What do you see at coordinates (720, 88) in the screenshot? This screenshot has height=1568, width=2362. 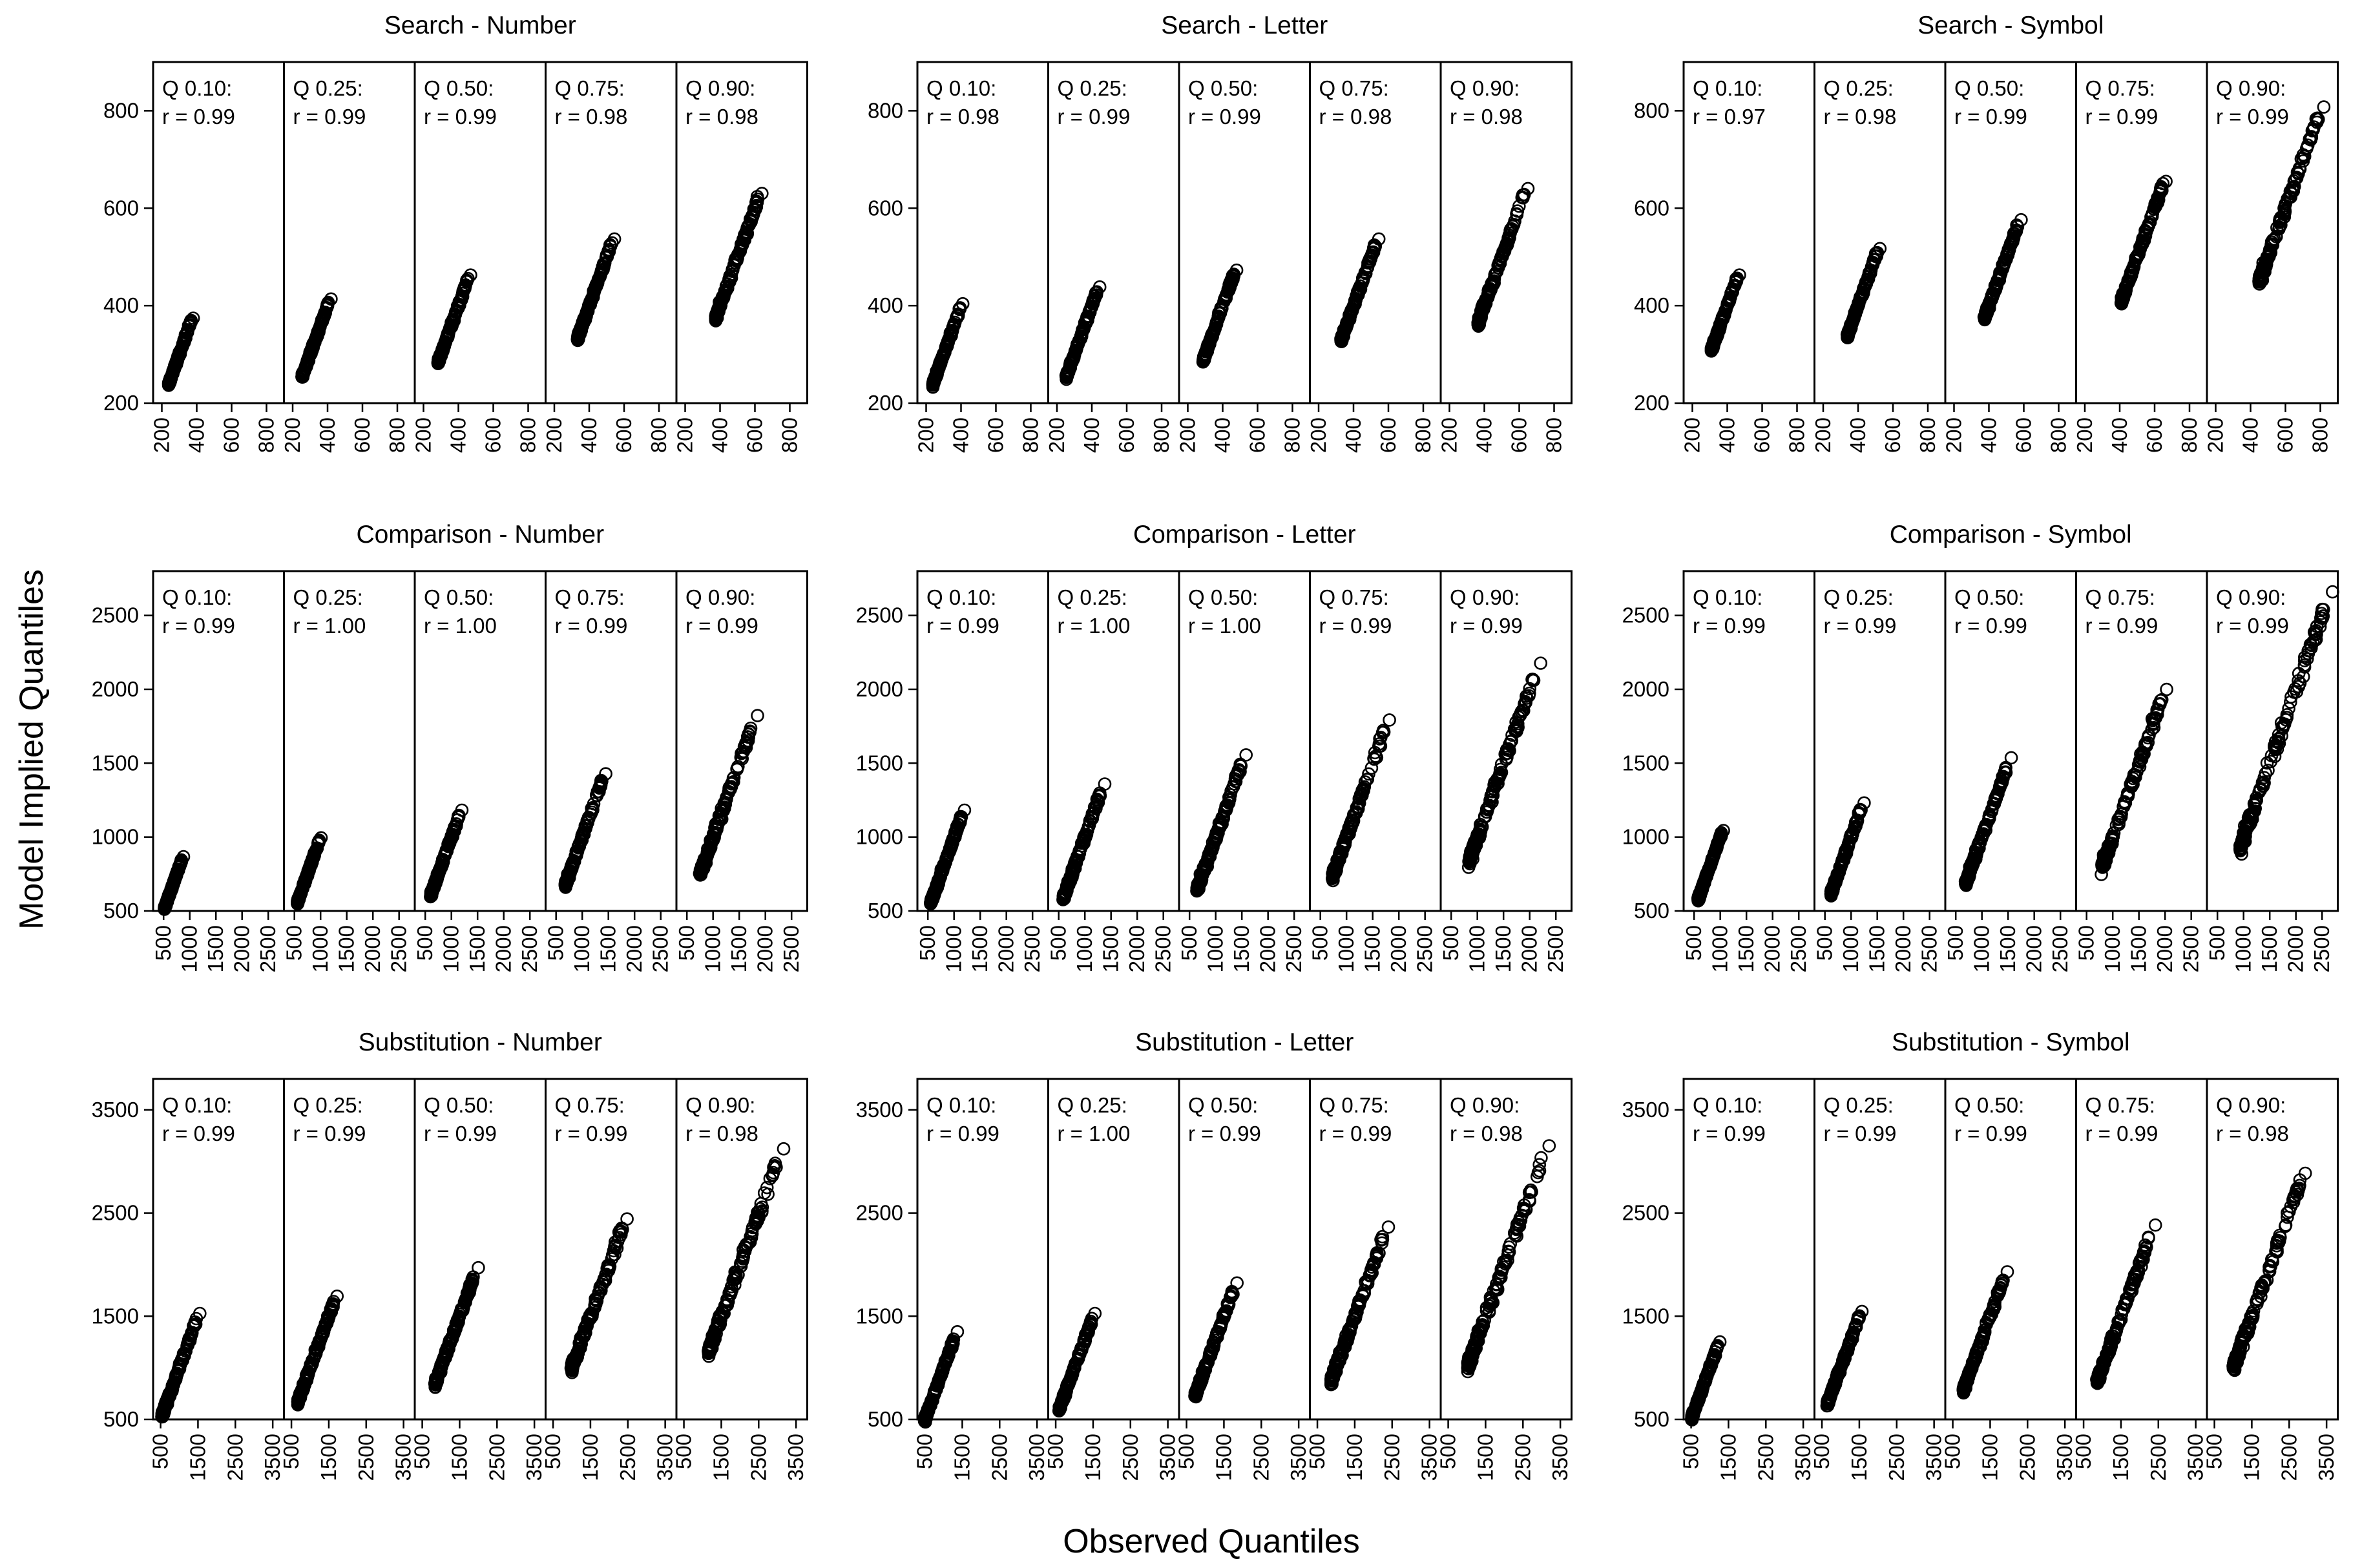 I see `quantile-label: Q 0.90:` at bounding box center [720, 88].